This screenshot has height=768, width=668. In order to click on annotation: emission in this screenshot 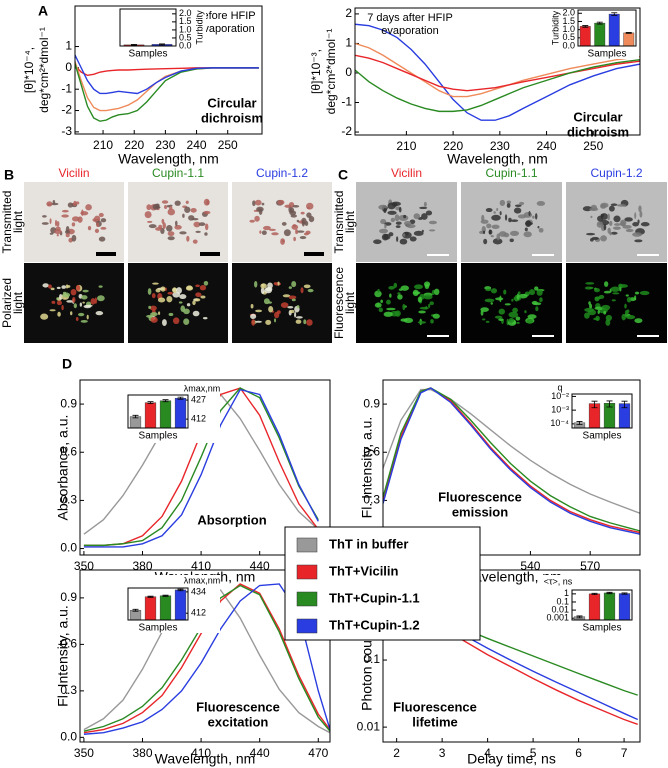, I will do `click(480, 511)`.